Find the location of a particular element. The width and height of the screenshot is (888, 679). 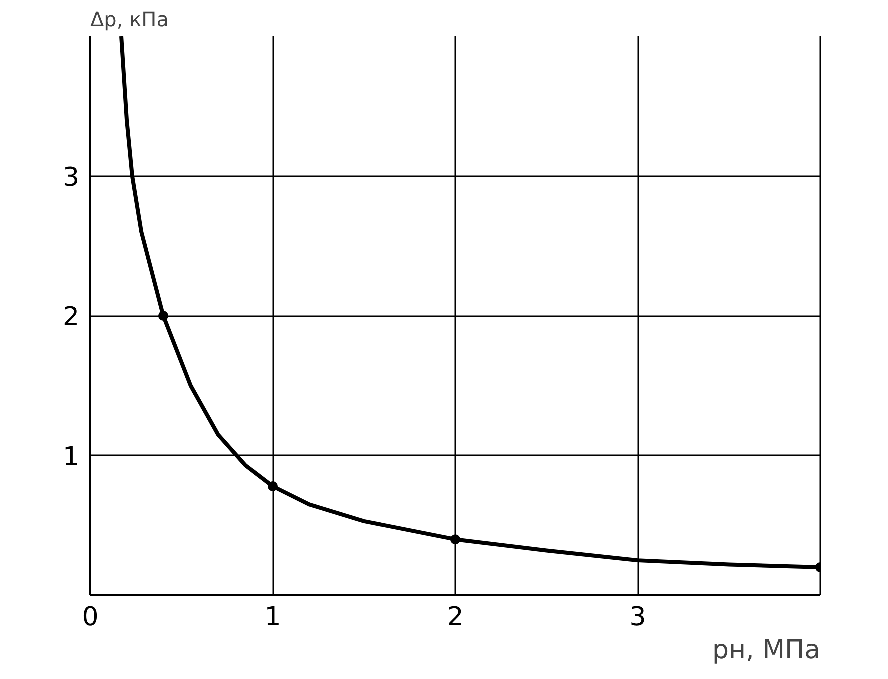

x-tick-label: 2 is located at coordinates (455, 617).